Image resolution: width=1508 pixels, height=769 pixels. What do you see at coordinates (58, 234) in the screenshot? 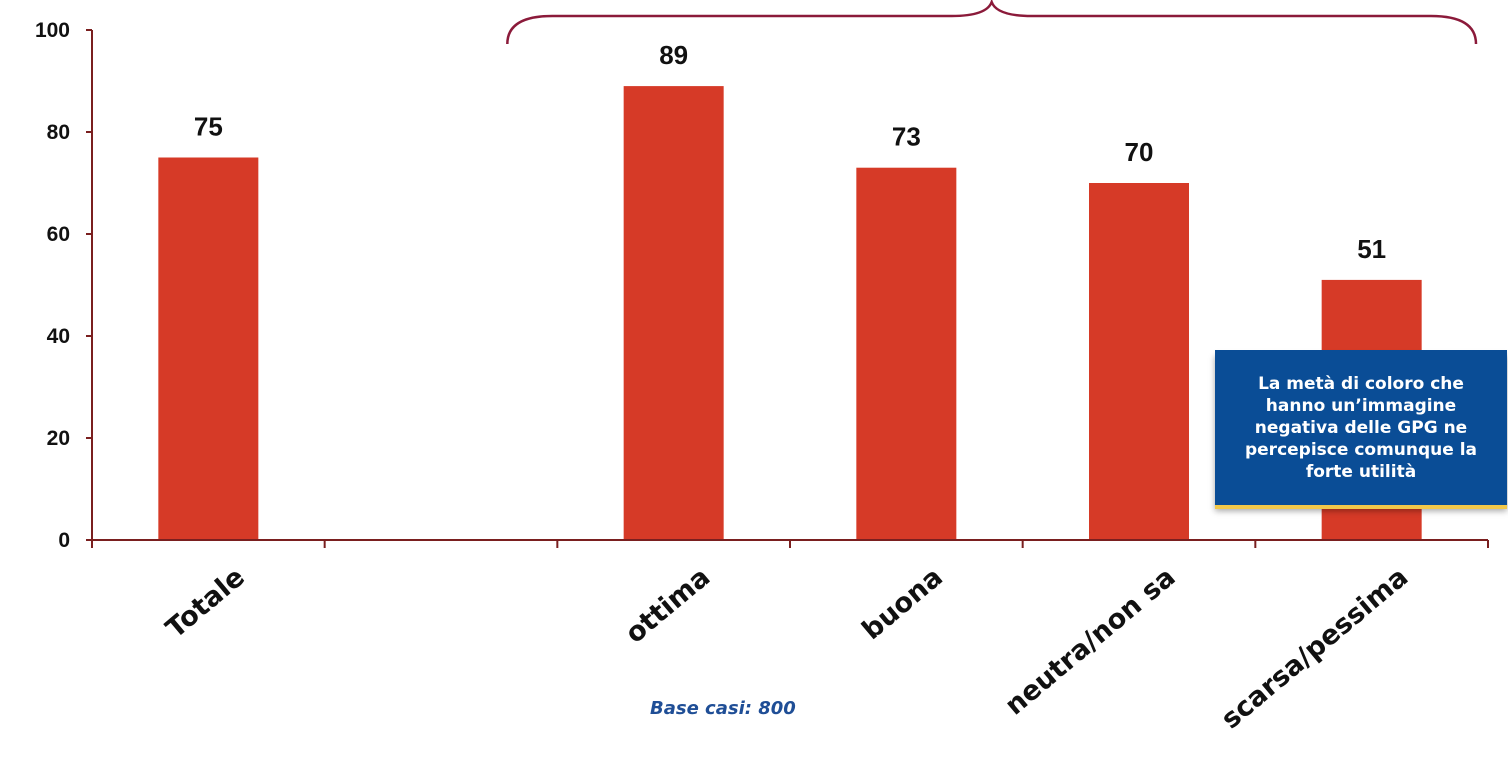
I see `y-tick-label: 60` at bounding box center [58, 234].